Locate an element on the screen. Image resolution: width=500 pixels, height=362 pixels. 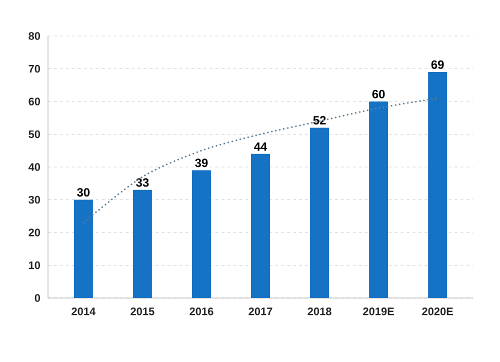
y-tick-label: 70 is located at coordinates (34, 68).